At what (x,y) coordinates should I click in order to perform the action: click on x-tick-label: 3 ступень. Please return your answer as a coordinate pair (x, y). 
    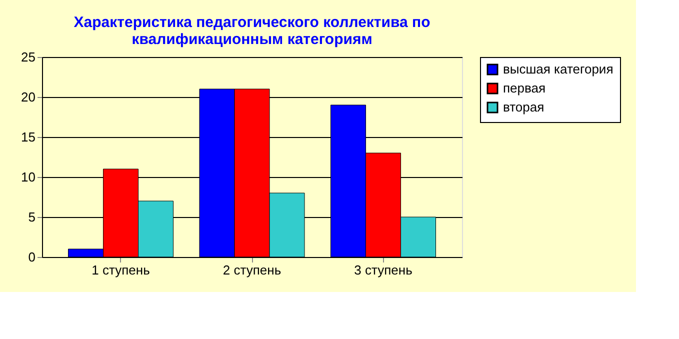
    Looking at the image, I should click on (383, 270).